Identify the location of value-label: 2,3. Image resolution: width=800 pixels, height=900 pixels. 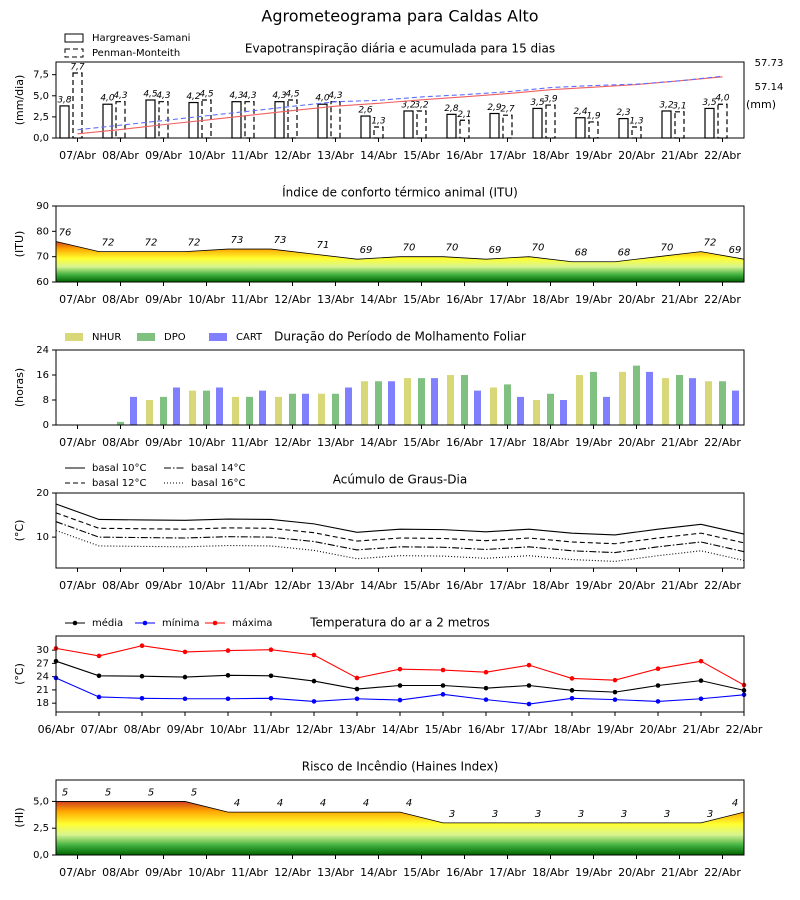
(623, 113).